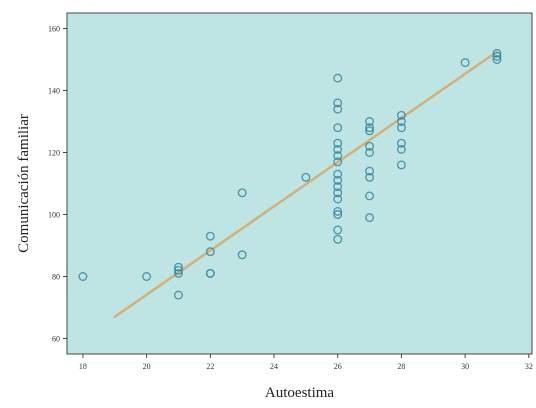 Image resolution: width=536 pixels, height=408 pixels. Describe the element at coordinates (210, 366) in the screenshot. I see `x-tick-label: 22` at that location.